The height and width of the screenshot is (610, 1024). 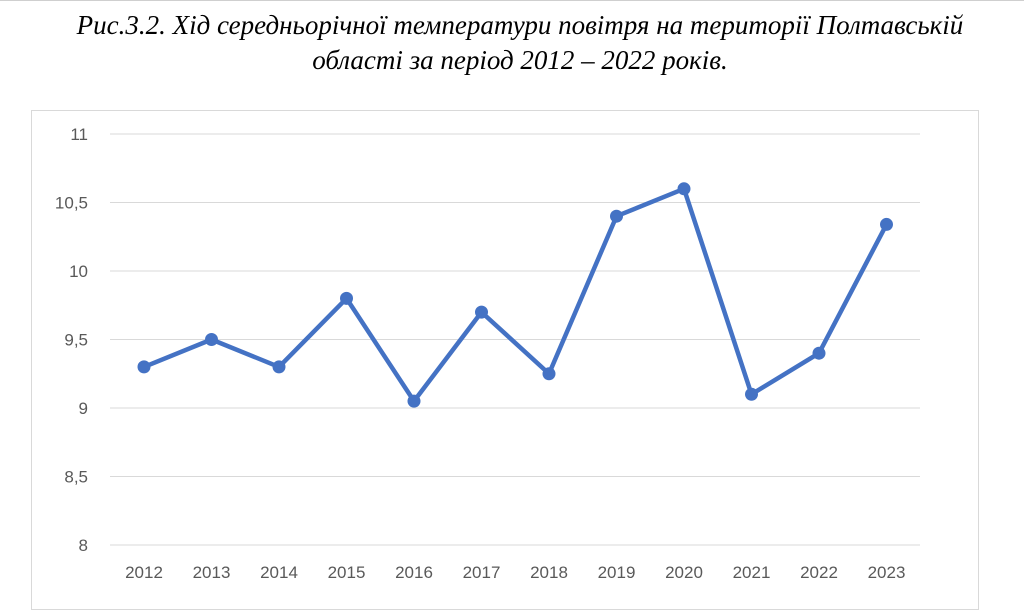 I want to click on x-tick-label: 2019, so click(x=617, y=572).